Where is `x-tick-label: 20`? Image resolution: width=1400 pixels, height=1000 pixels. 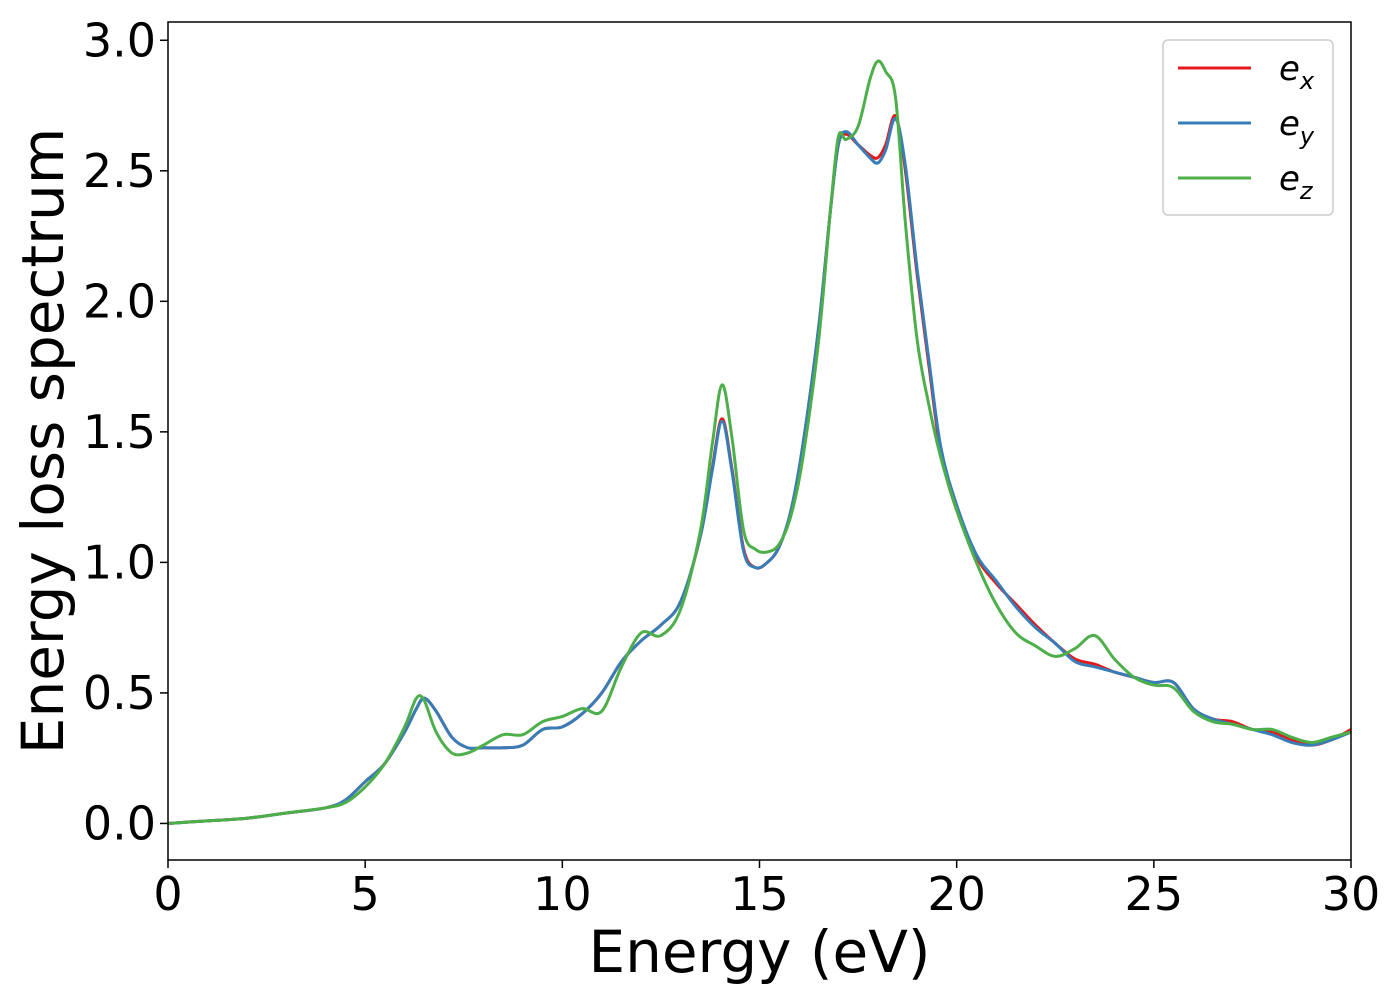 x-tick-label: 20 is located at coordinates (956, 894).